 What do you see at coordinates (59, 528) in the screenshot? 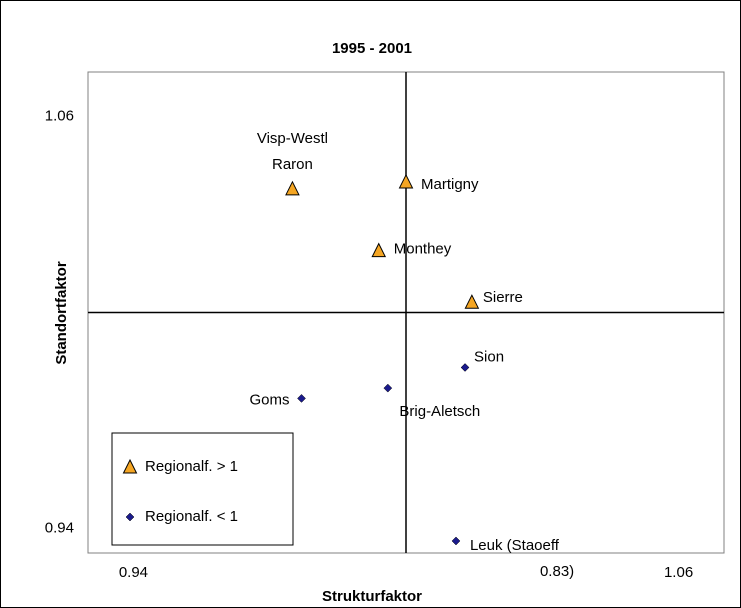
I see `y-tick-label: 0.94` at bounding box center [59, 528].